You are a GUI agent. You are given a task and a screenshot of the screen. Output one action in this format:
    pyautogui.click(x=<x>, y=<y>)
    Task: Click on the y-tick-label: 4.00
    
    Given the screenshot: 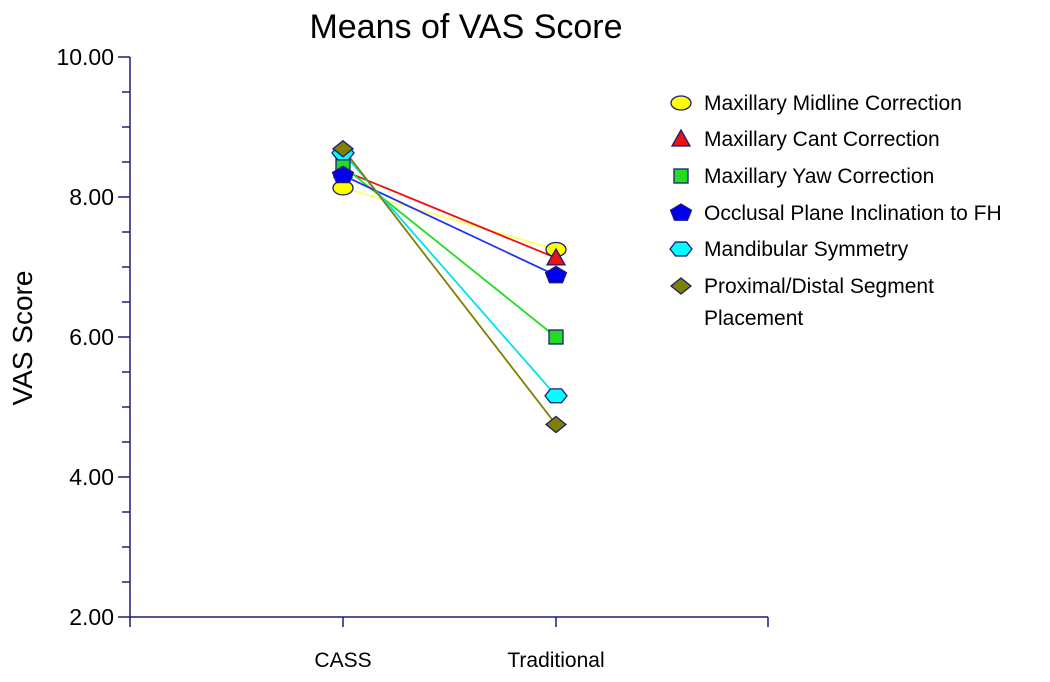 What is the action you would take?
    pyautogui.click(x=91, y=477)
    